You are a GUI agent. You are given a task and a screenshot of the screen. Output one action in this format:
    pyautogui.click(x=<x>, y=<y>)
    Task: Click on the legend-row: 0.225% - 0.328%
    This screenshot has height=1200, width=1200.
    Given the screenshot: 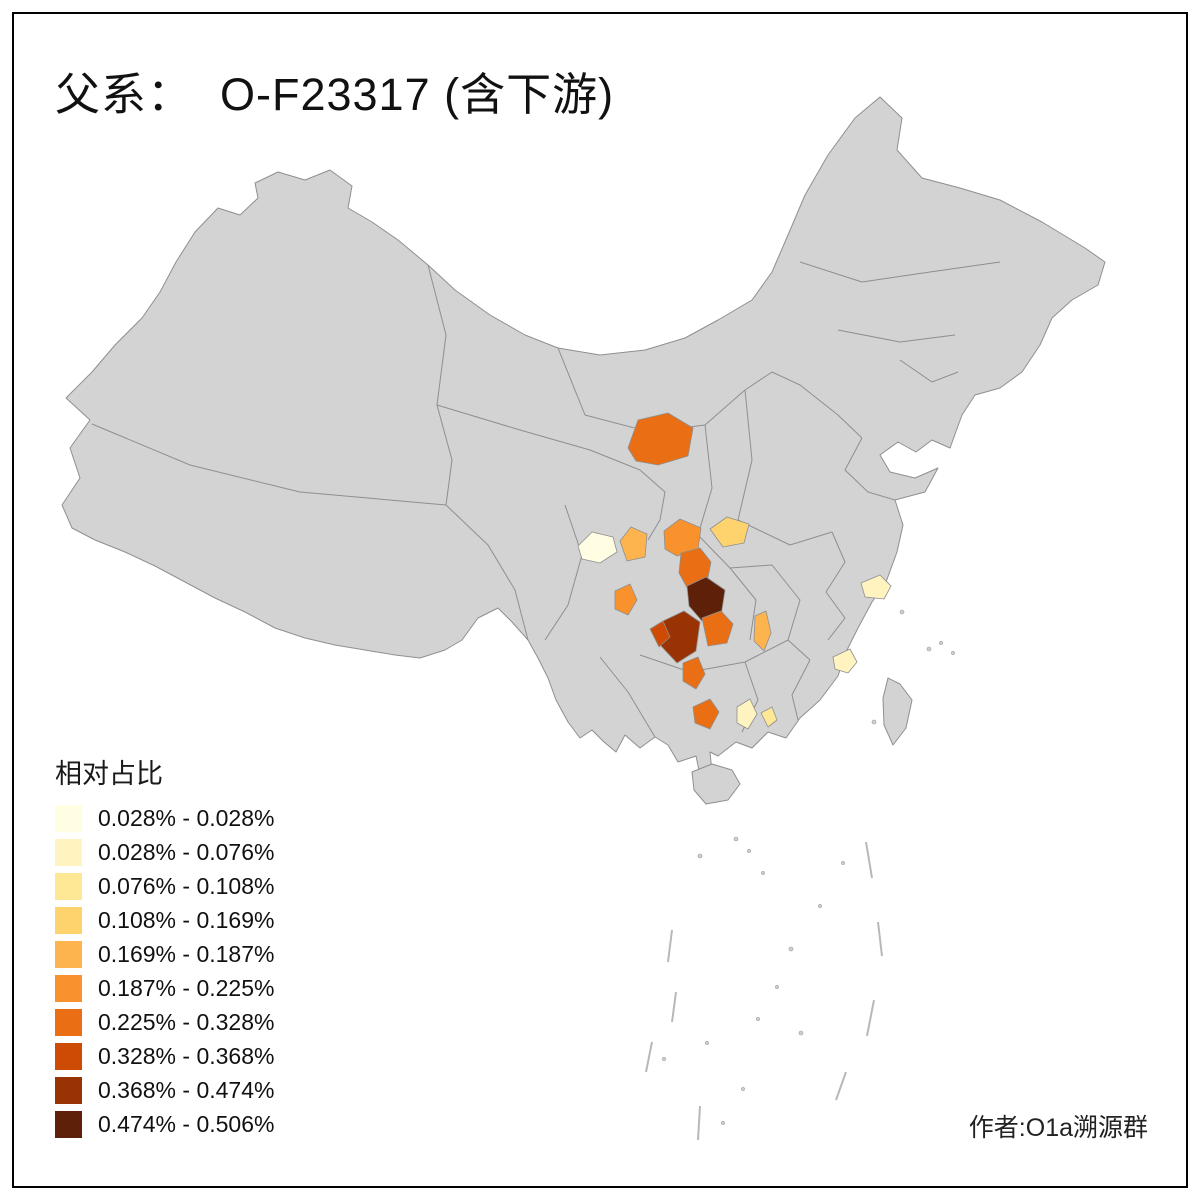 What is the action you would take?
    pyautogui.click(x=164, y=1022)
    